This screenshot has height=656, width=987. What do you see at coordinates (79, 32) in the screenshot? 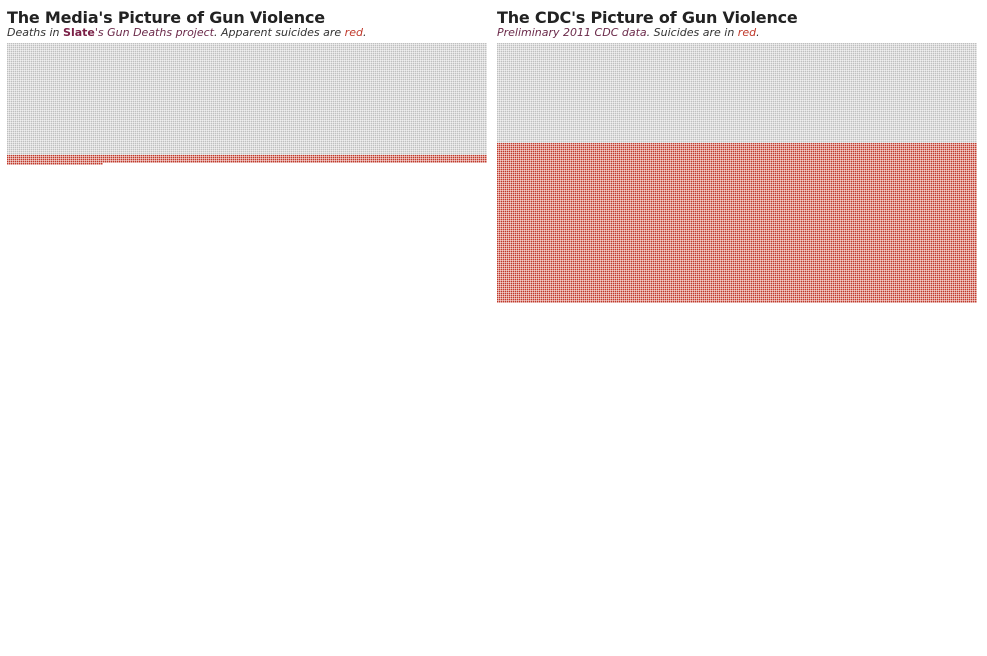
I see `slate-brand: Slate` at bounding box center [79, 32].